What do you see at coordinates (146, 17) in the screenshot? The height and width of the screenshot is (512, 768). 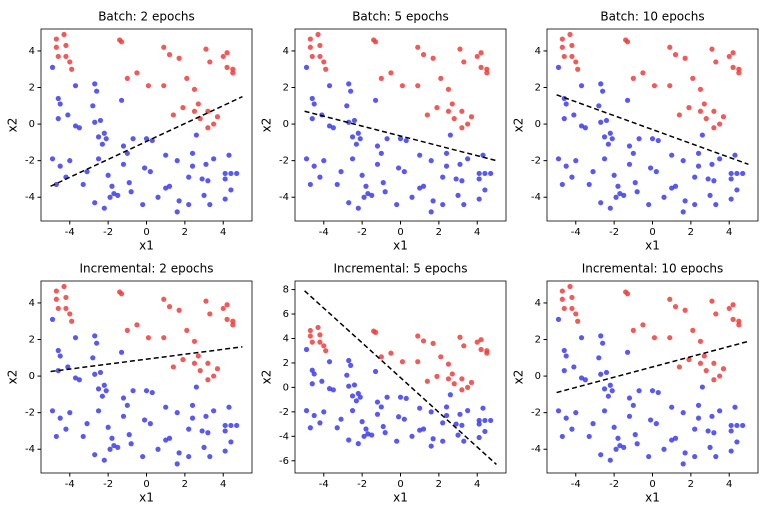 I see `title: Batch: 2 epochs` at bounding box center [146, 17].